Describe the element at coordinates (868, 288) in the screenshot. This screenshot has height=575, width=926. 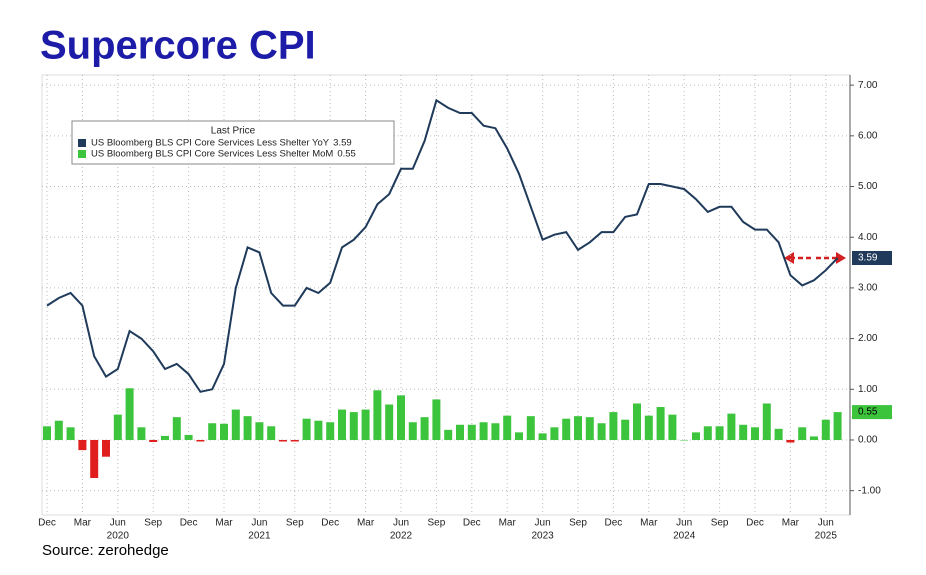
I see `y-tick-label: 3.00` at that location.